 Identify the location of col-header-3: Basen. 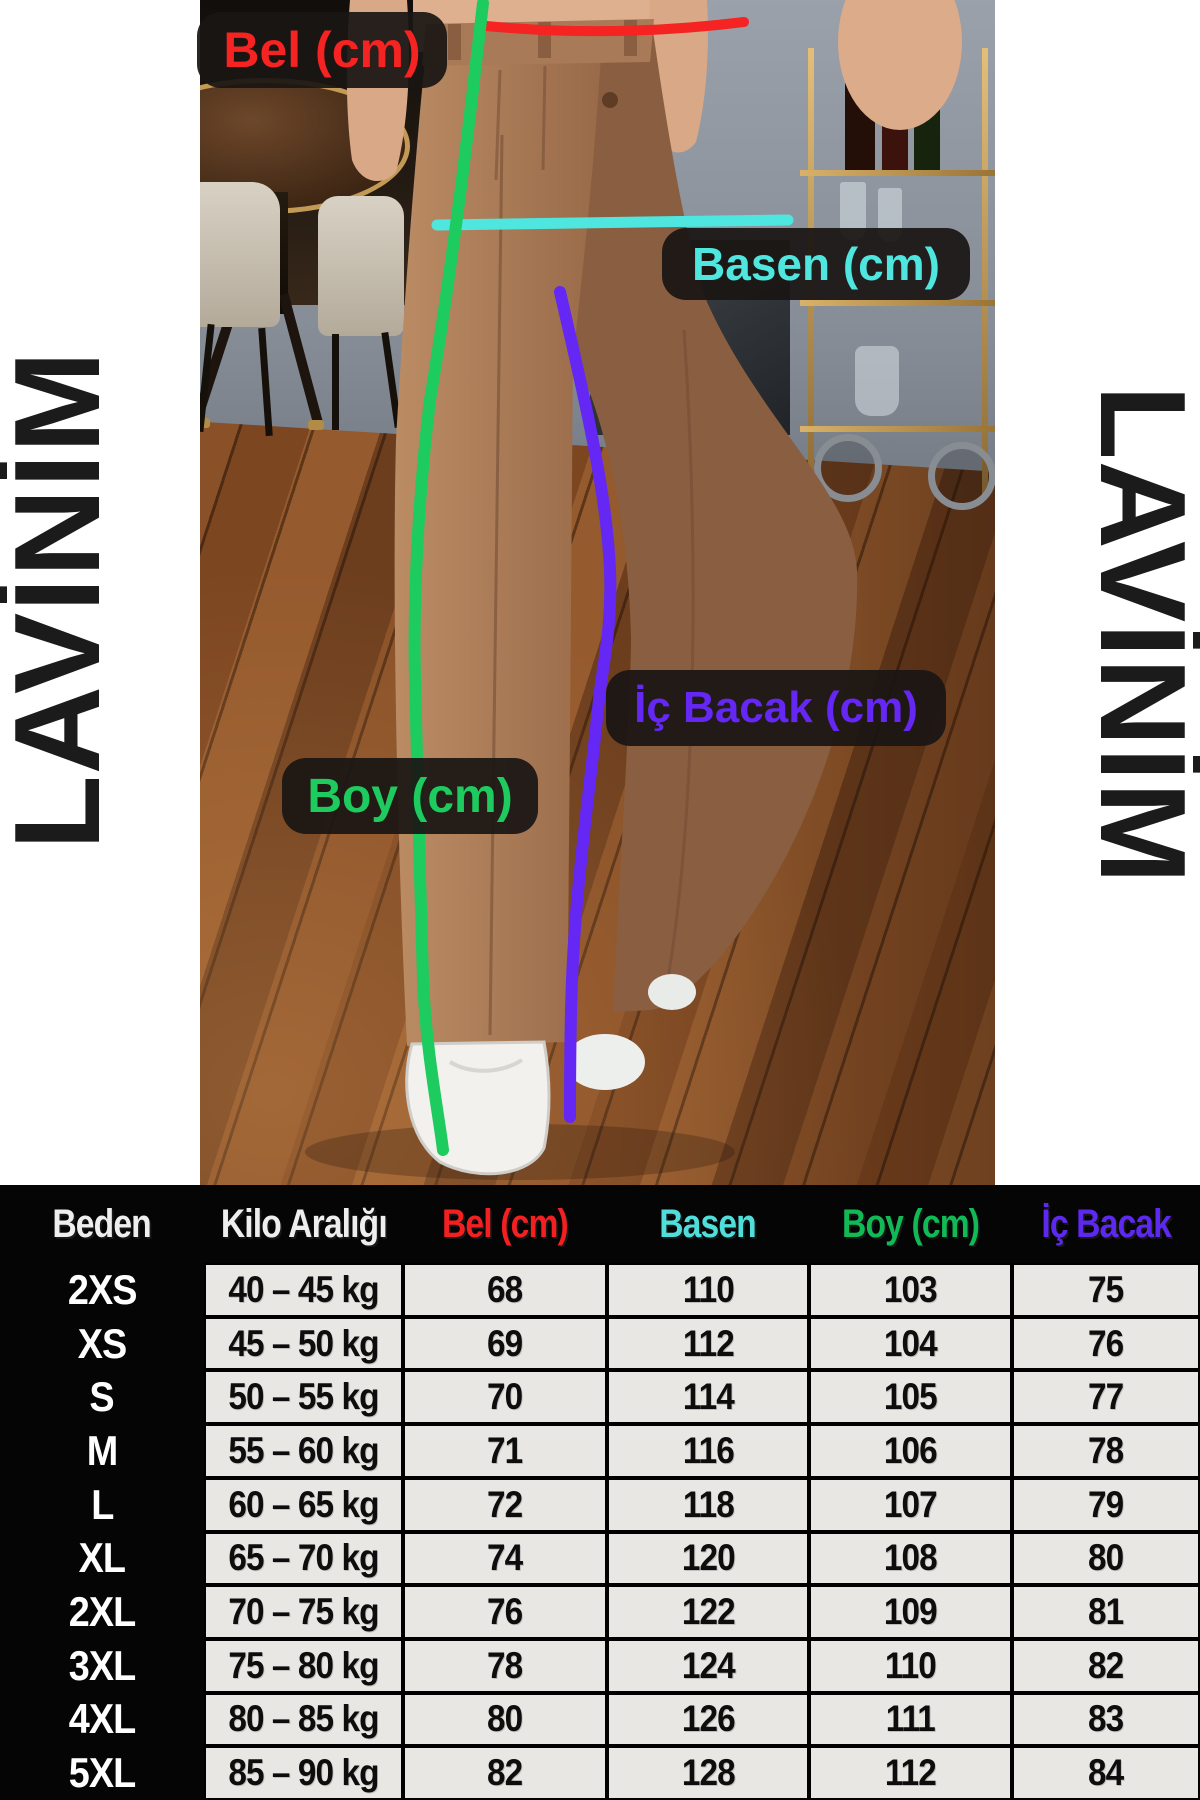
(708, 1224).